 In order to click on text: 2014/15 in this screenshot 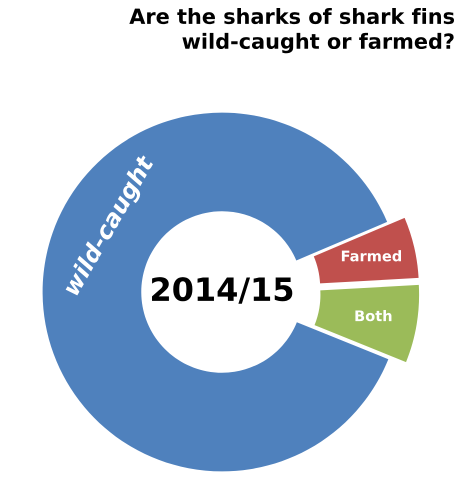, I will do `click(222, 290)`.